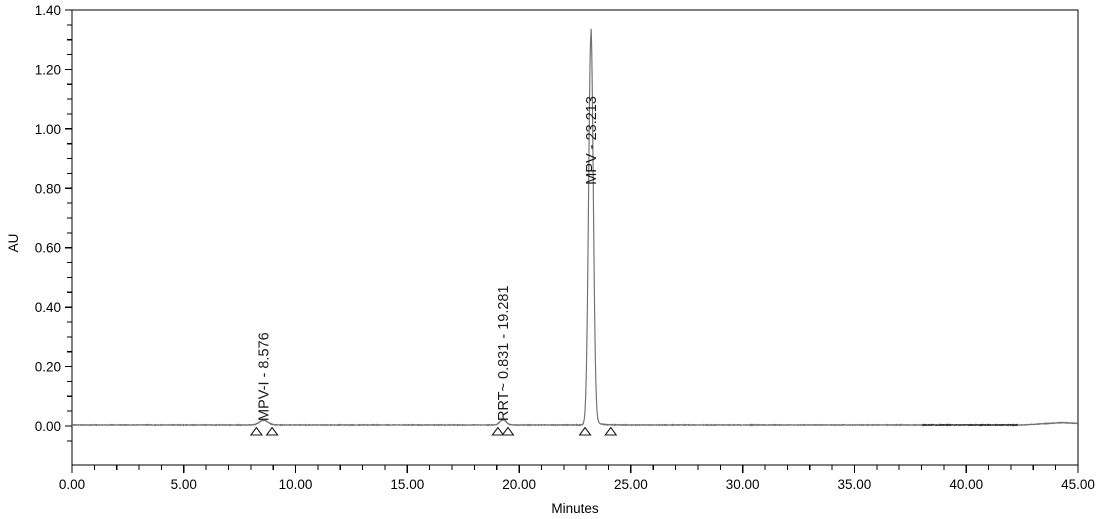  What do you see at coordinates (407, 484) in the screenshot?
I see `x-tick-label: 15.00` at bounding box center [407, 484].